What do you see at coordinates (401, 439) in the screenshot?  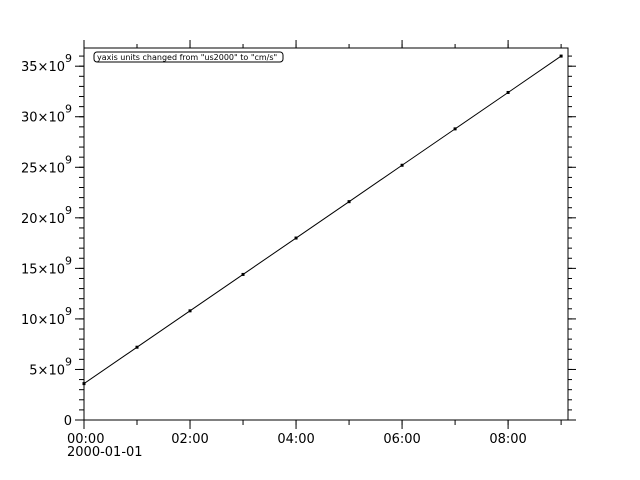 I see `x-tick-label: 06:00` at bounding box center [401, 439].